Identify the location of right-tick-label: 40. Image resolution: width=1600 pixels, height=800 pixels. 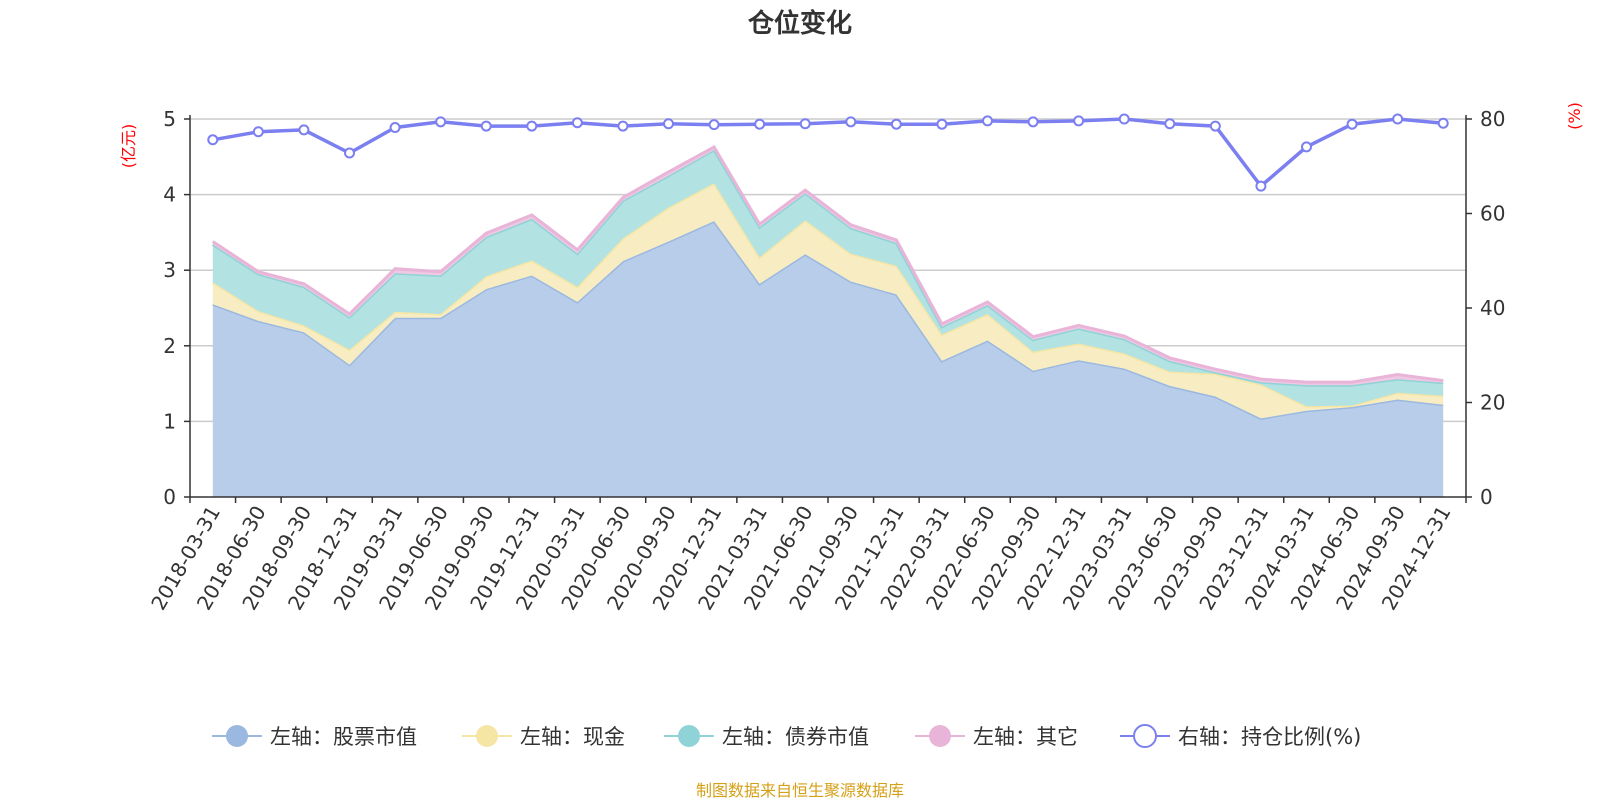
(1492, 308).